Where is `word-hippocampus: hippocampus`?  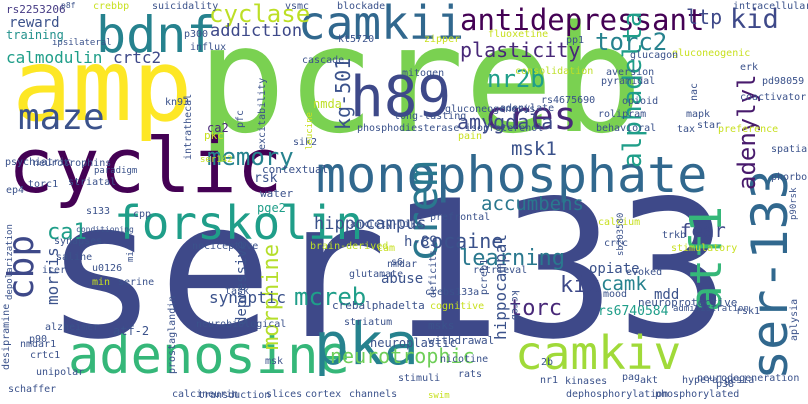
word-hippocampus: hippocampus is located at coordinates (370, 224).